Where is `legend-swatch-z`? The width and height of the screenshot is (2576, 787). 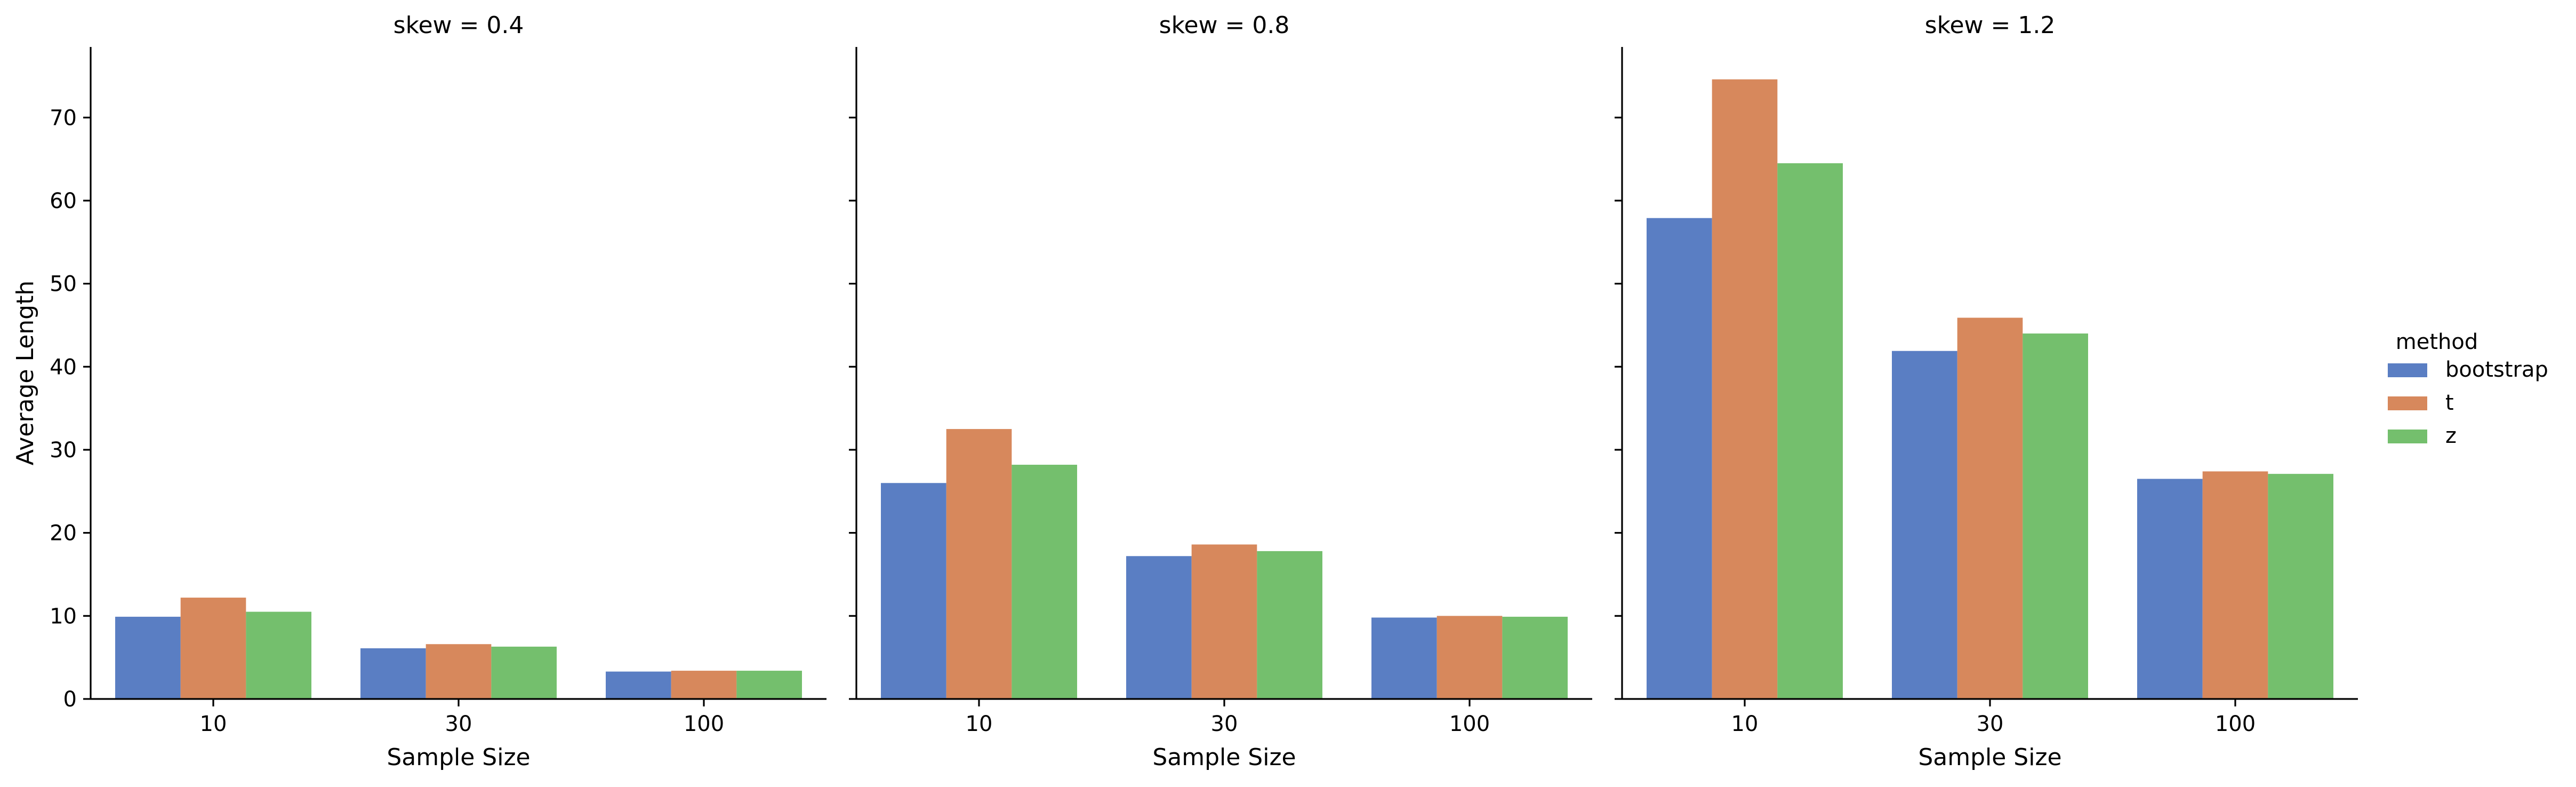
legend-swatch-z is located at coordinates (2408, 437).